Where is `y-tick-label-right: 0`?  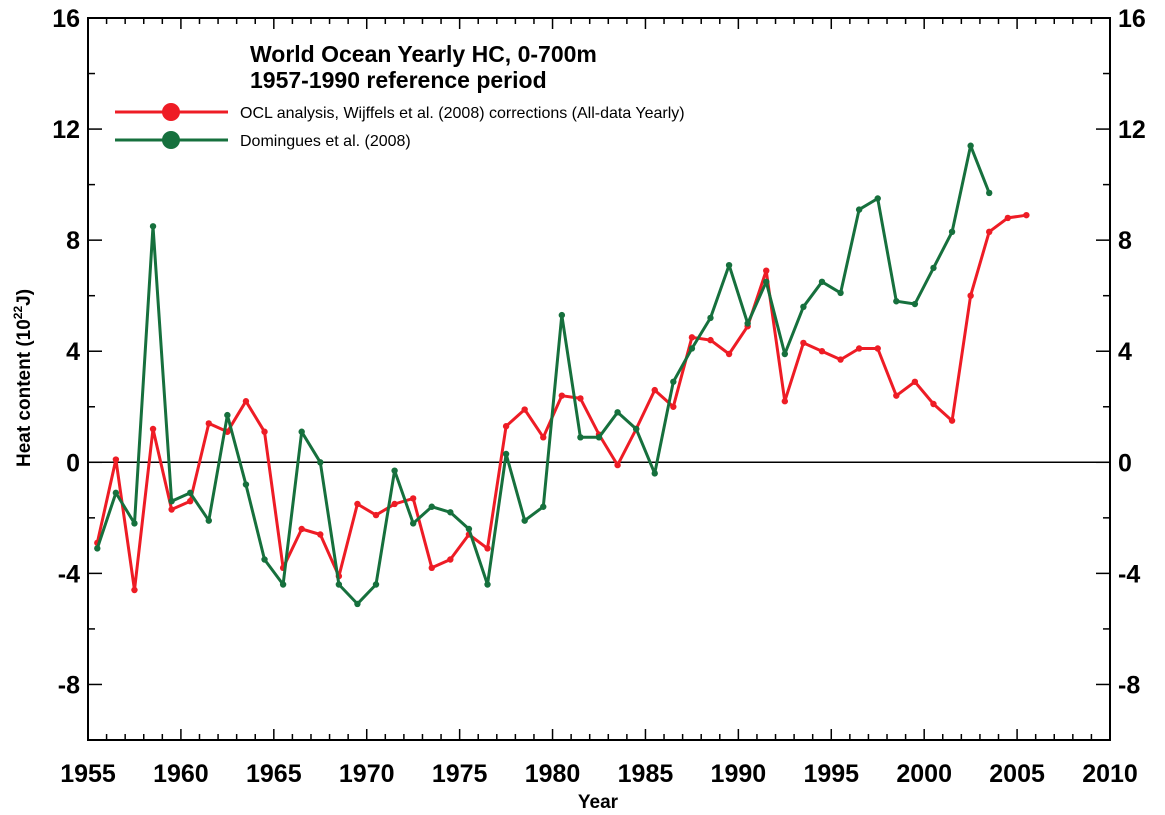
y-tick-label-right: 0 is located at coordinates (1125, 463).